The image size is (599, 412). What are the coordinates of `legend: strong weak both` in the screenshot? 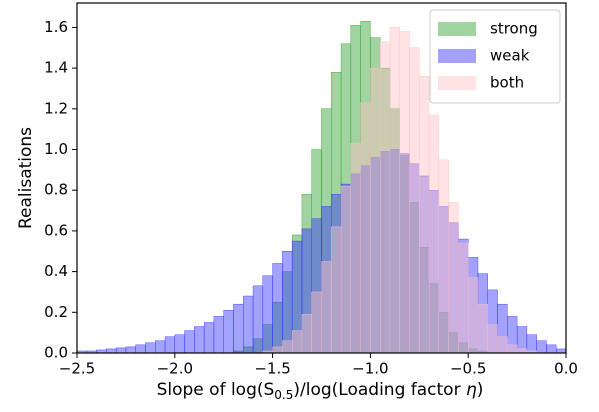 It's located at (495, 56).